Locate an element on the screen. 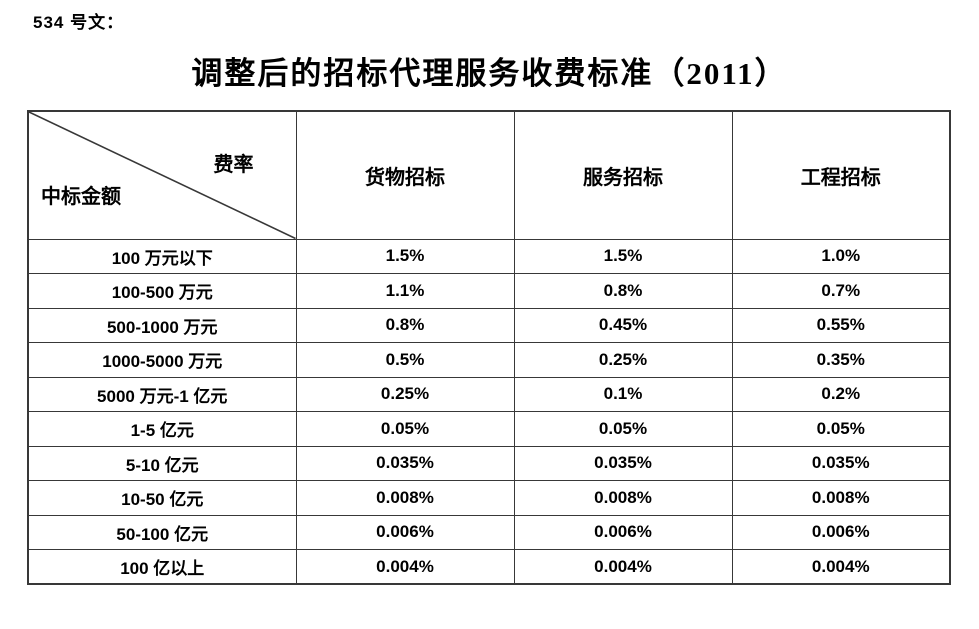  row-label: 1-5 亿元 is located at coordinates (162, 429).